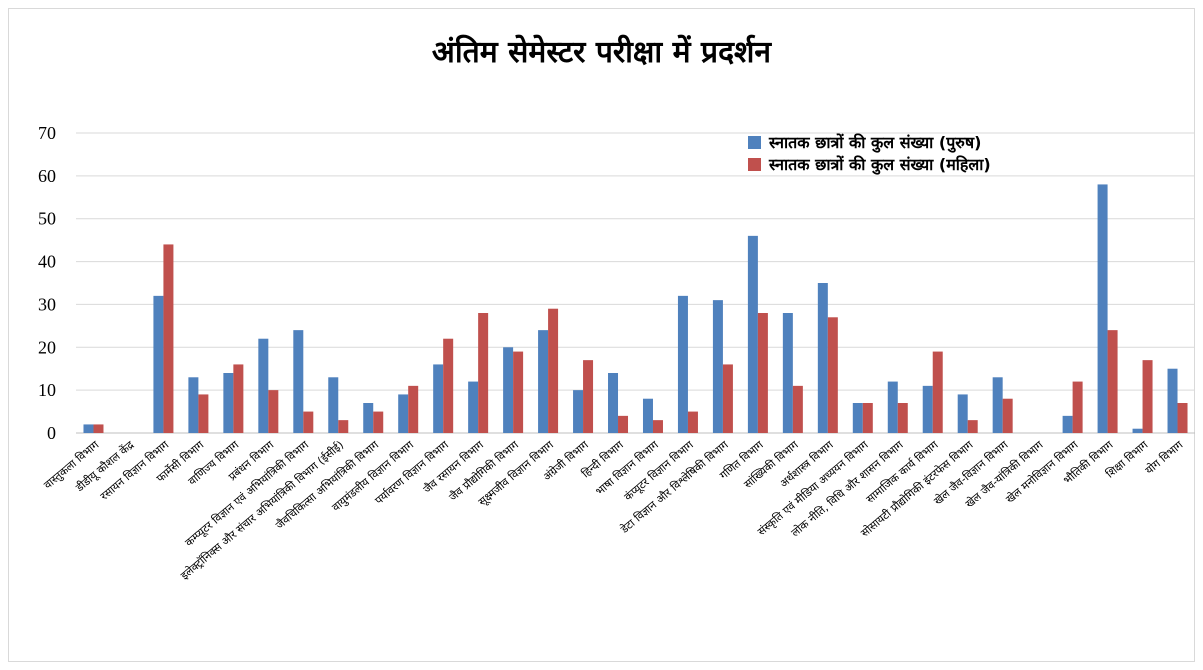 This screenshot has height=670, width=1203. I want to click on y-tick-label: 40, so click(47, 262).